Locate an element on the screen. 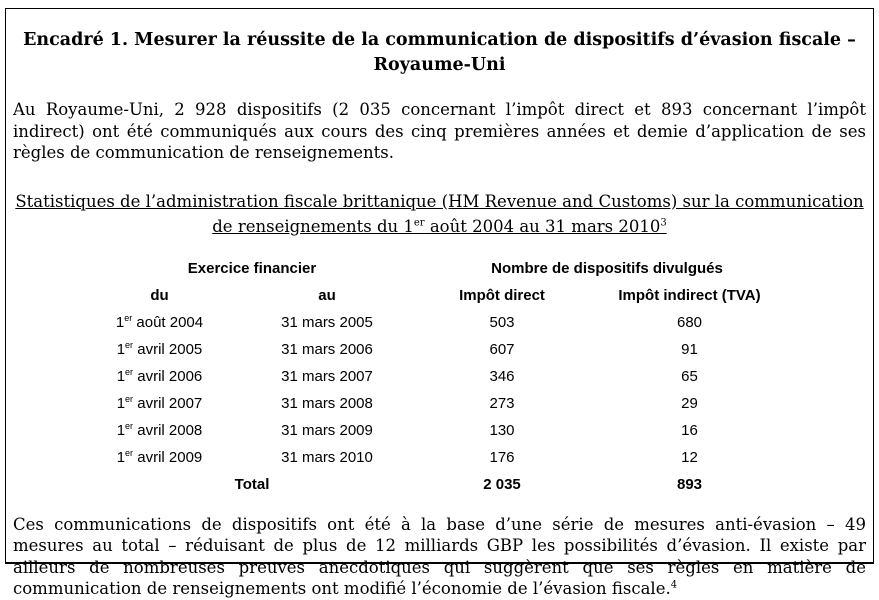 This screenshot has height=600, width=879. cell-impot-indirect: 29 is located at coordinates (689, 403).